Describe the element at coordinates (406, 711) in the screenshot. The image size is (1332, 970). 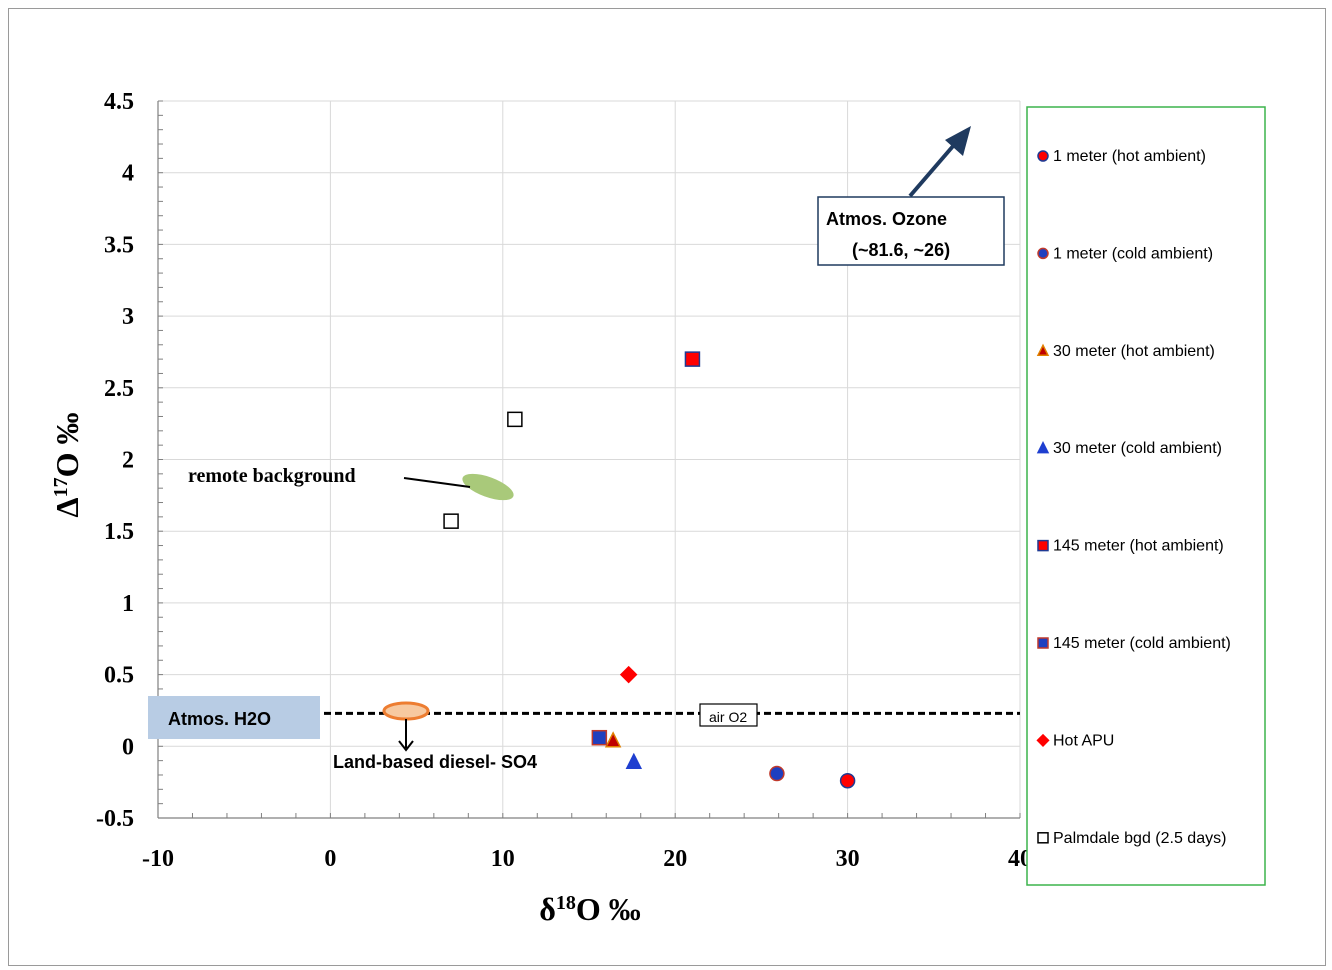
I see `diesel-ellipse` at that location.